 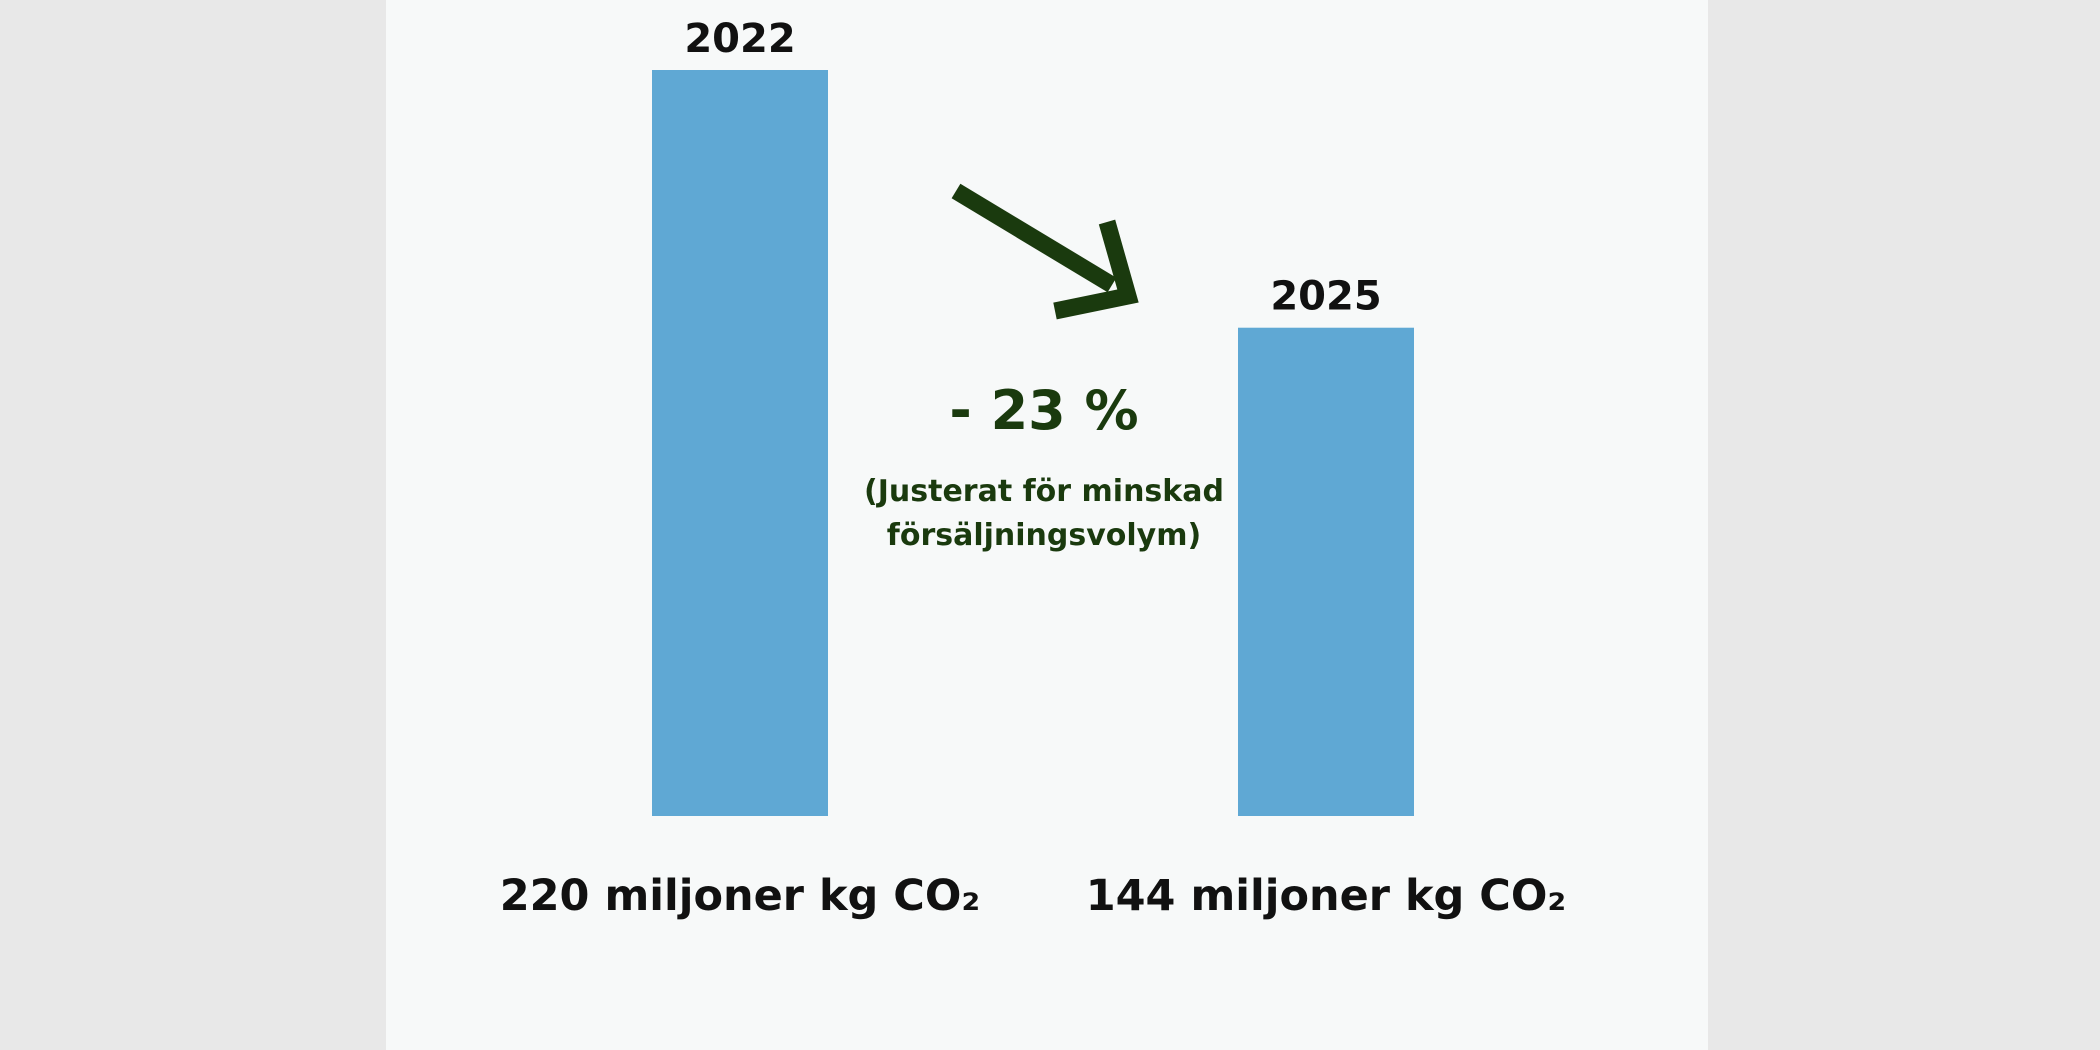 What do you see at coordinates (1034, 238) in the screenshot?
I see `arrow-down-right-icon` at bounding box center [1034, 238].